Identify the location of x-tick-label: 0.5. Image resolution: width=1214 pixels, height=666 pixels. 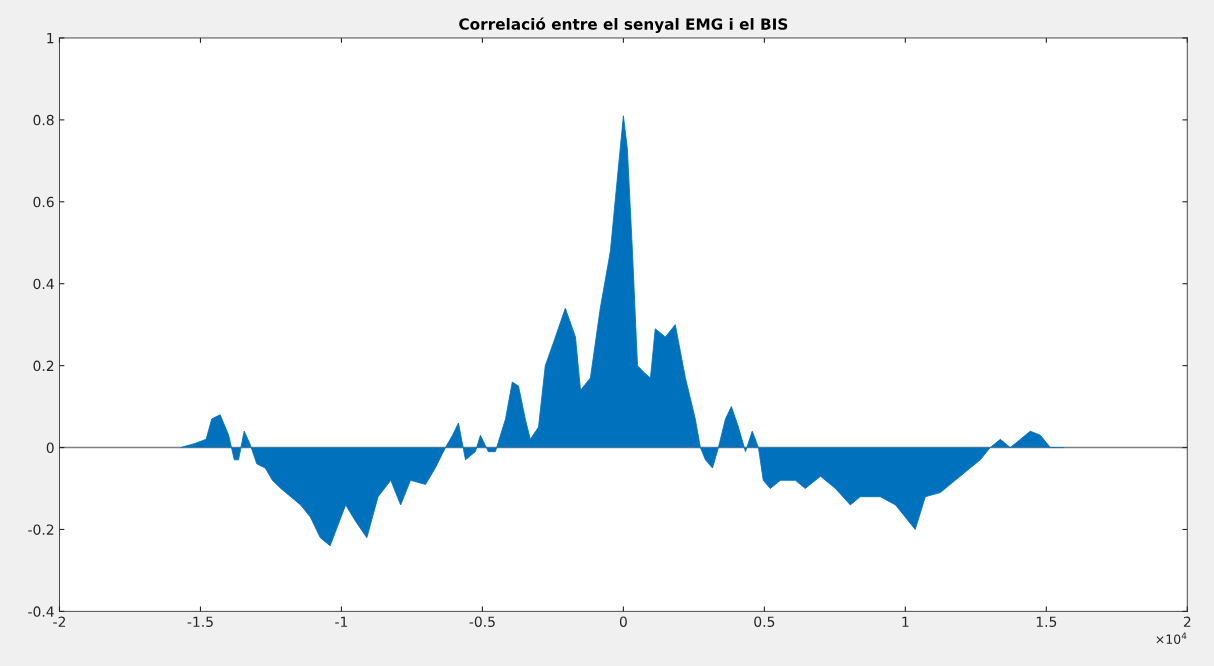
(764, 621).